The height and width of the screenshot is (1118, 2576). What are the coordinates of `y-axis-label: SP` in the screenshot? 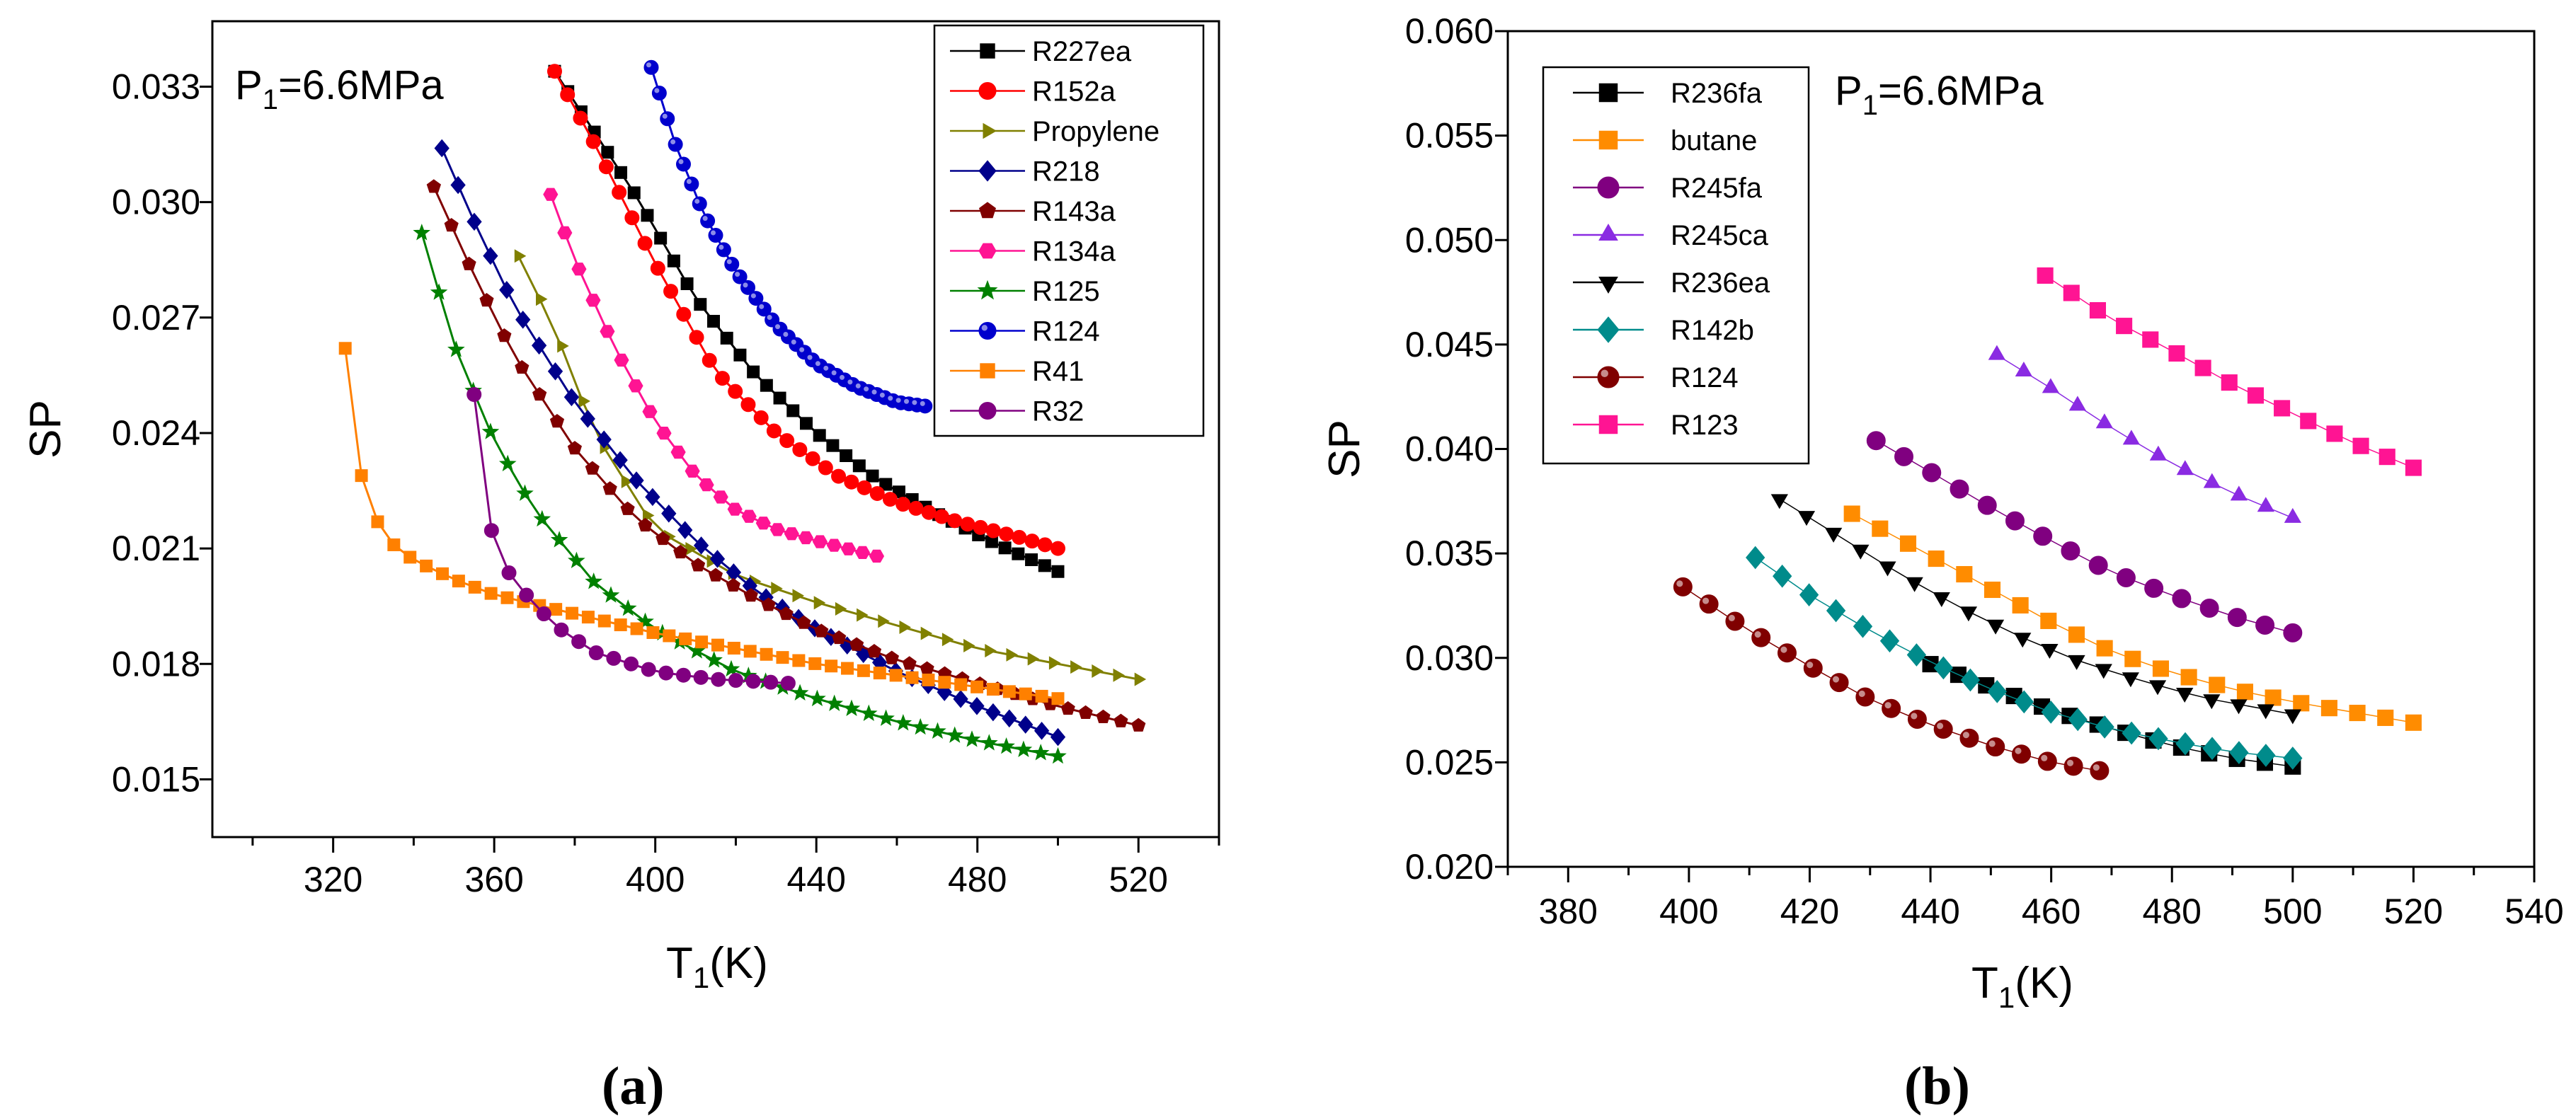 It's located at (45, 429).